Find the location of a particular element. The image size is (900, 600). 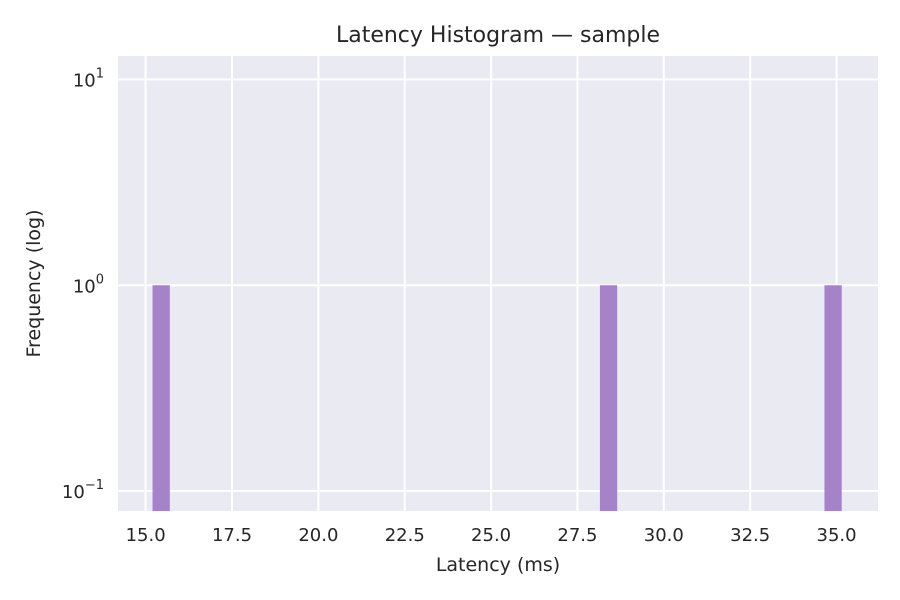

x-tick-label: 20.0 is located at coordinates (318, 535).